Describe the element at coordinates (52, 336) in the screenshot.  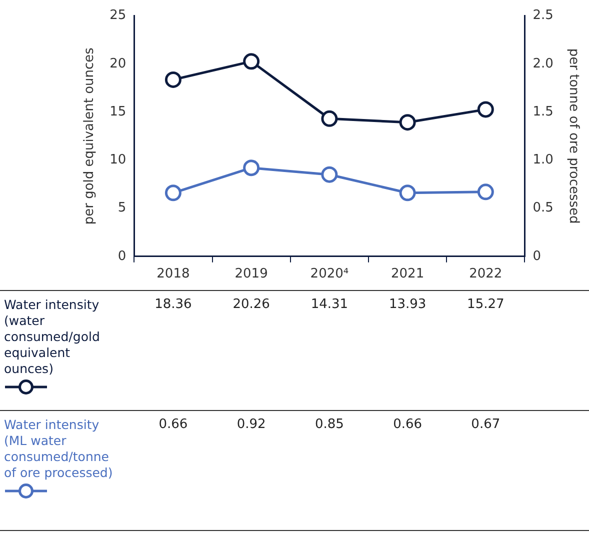
I see `text: Water intensity (water consumed/gold equivalent ounces)` at that location.